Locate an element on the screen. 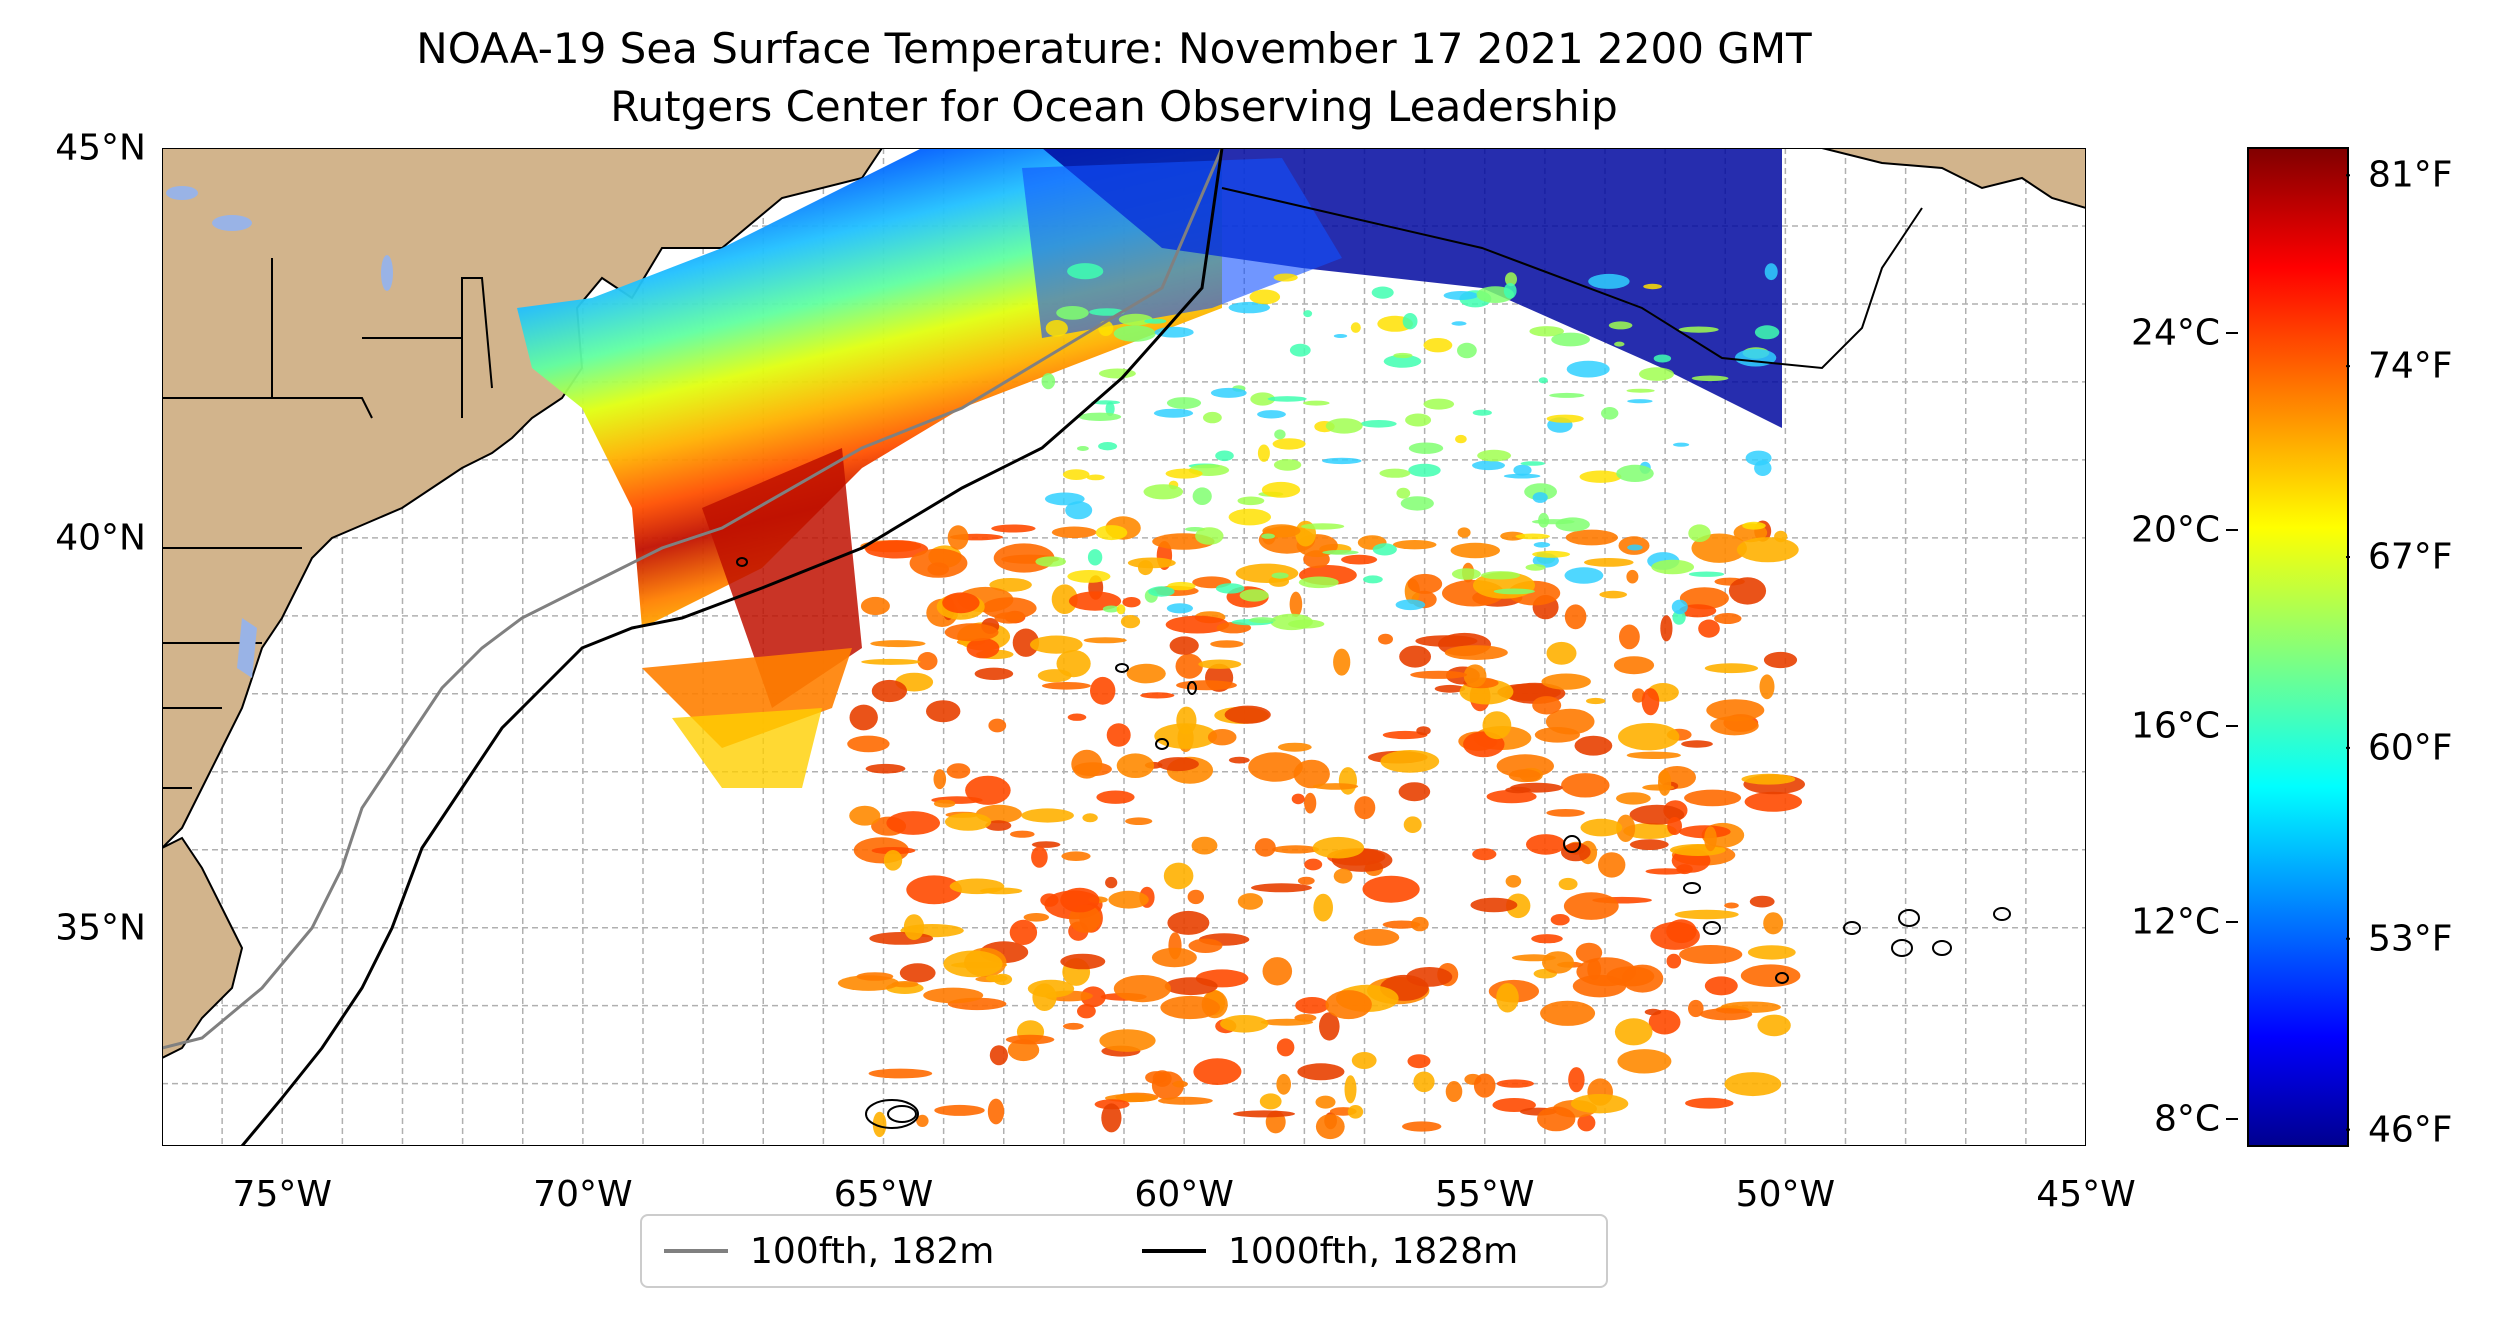  colorbar-label-f: 81°F is located at coordinates (2410, 175).